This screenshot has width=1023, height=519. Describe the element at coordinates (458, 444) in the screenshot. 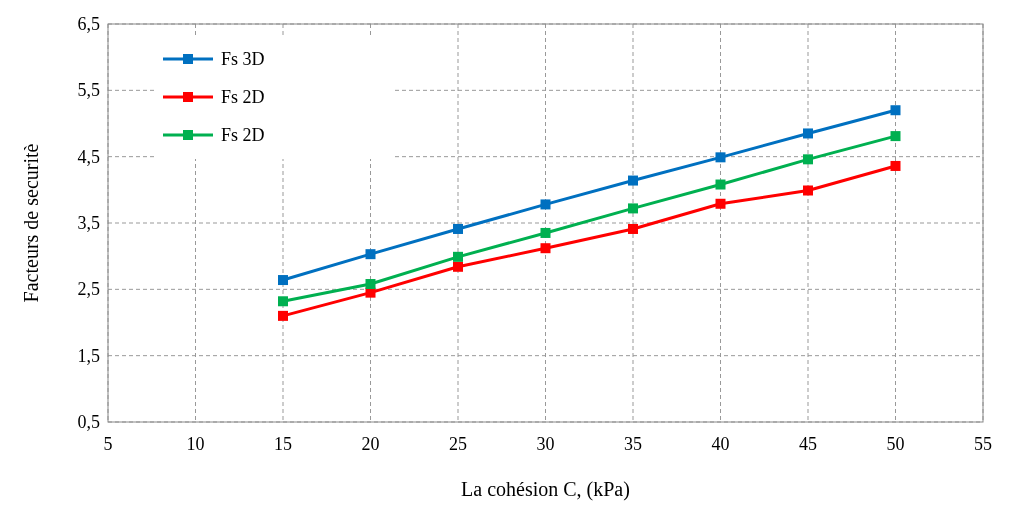

I see `x-tick-label: 25` at that location.